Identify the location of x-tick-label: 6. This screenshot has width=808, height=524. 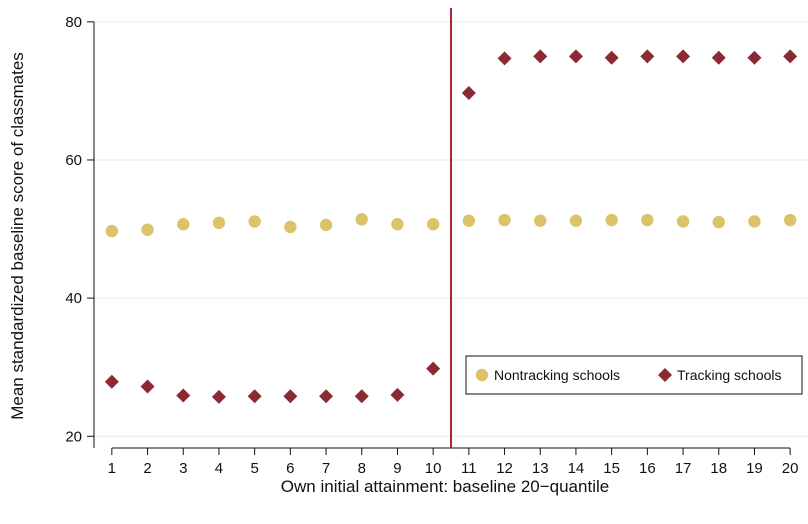
(290, 468).